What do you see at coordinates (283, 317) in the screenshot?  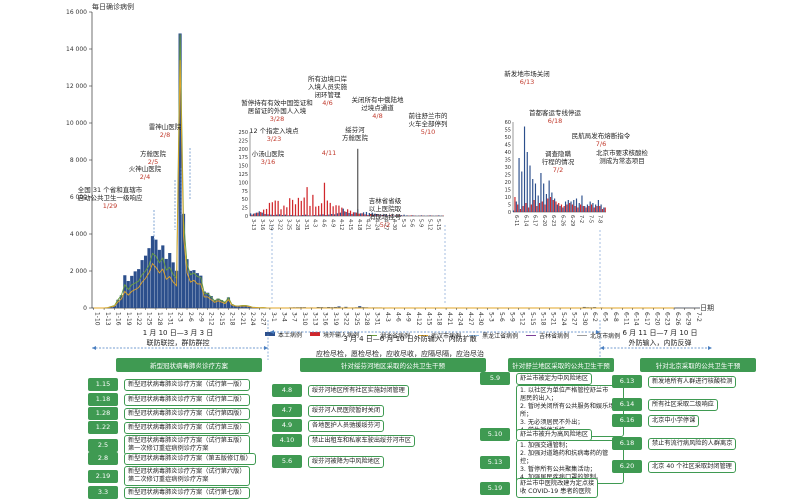 I see `x-tick-label: 3-4` at bounding box center [283, 317].